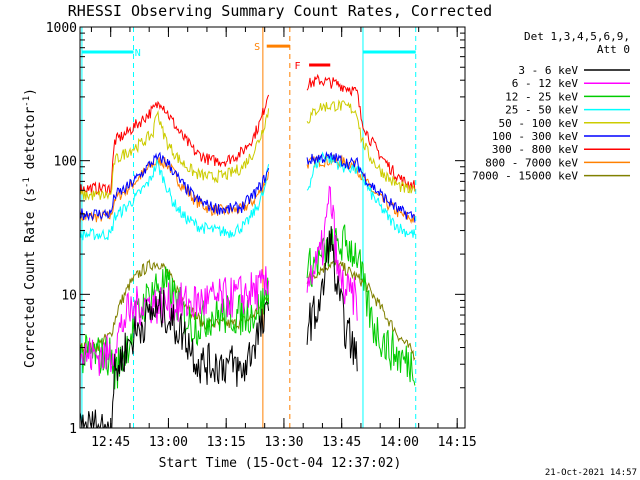 The height and width of the screenshot is (480, 640). What do you see at coordinates (138, 53) in the screenshot?
I see `flag-label-n: N` at bounding box center [138, 53].